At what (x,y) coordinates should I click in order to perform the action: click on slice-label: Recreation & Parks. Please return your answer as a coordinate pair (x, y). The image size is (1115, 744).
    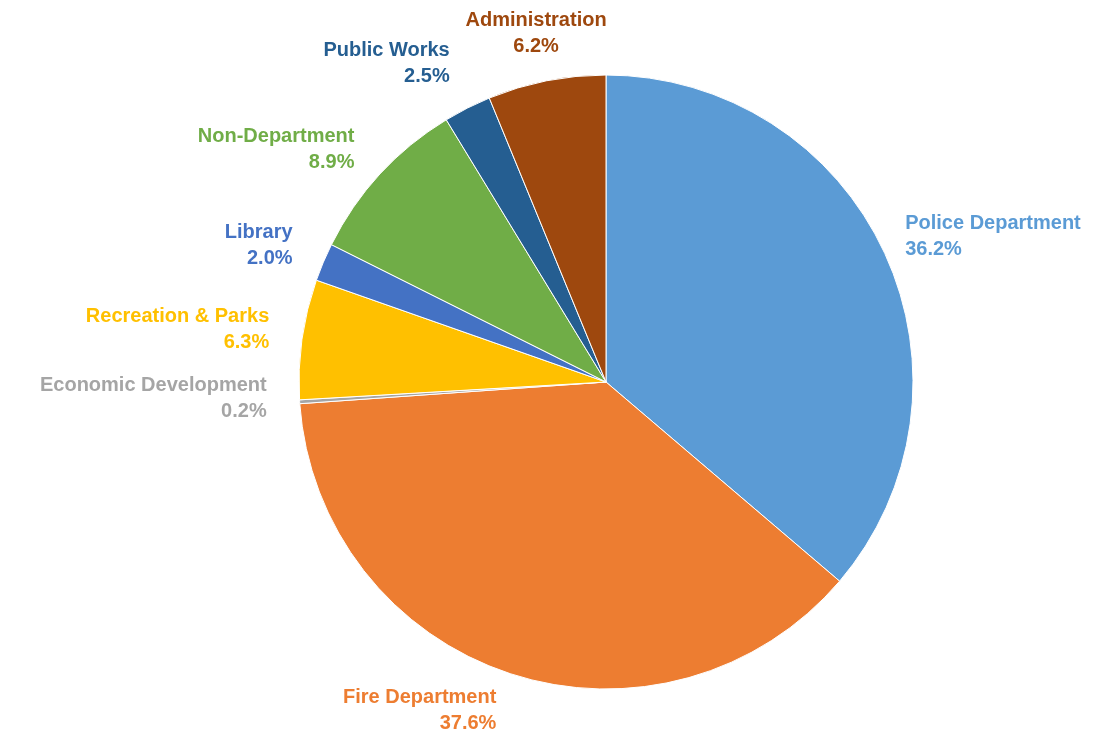
    Looking at the image, I should click on (177, 315).